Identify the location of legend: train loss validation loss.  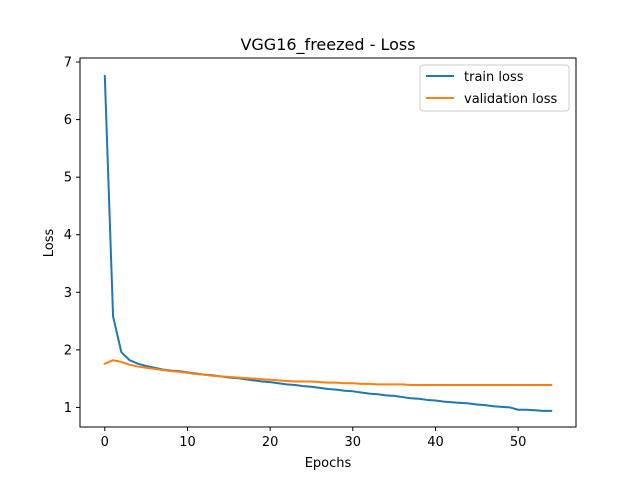
(494, 88).